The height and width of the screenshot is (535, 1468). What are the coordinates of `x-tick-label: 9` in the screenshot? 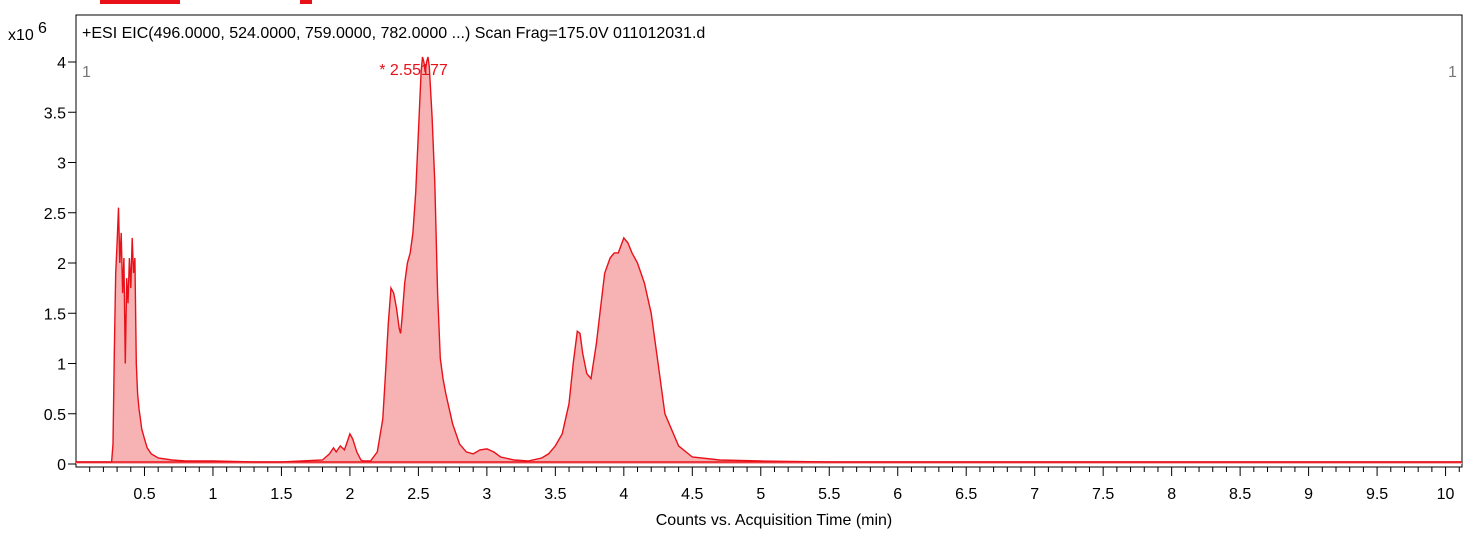 It's located at (1308, 494).